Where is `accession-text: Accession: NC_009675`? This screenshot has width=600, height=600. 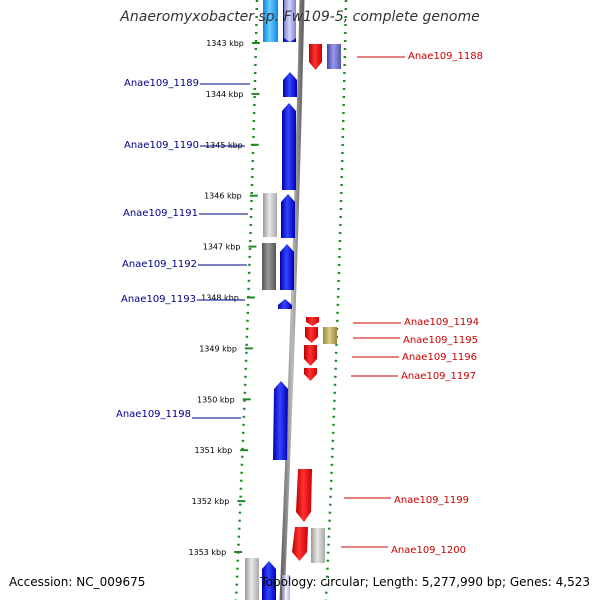 accession-text: Accession: NC_009675 is located at coordinates (77, 582).